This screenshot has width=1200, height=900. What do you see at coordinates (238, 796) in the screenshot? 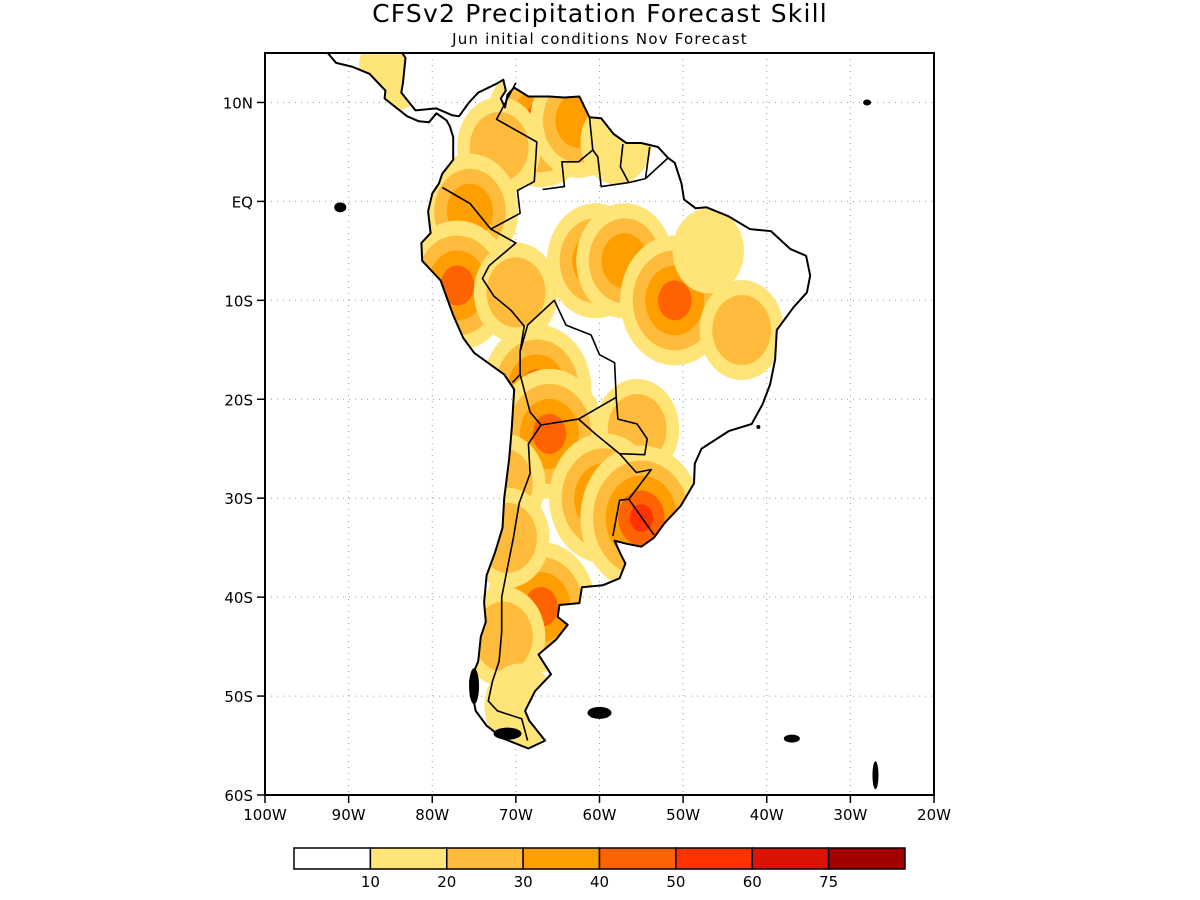
I see `lat-tick-label: 60S` at bounding box center [238, 796].